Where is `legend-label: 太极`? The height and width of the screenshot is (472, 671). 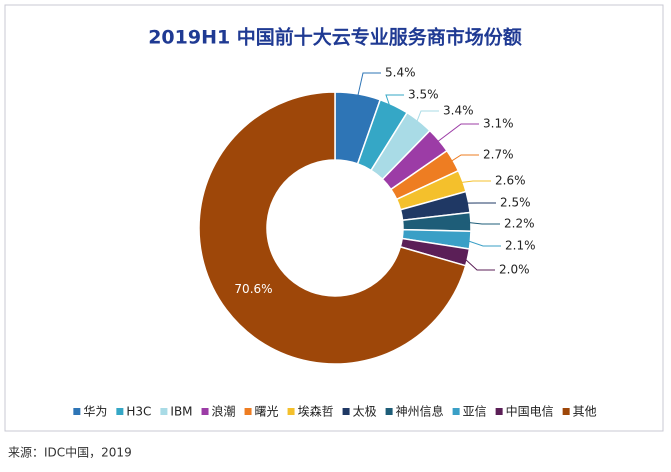
legend-label: 太极 is located at coordinates (365, 411).